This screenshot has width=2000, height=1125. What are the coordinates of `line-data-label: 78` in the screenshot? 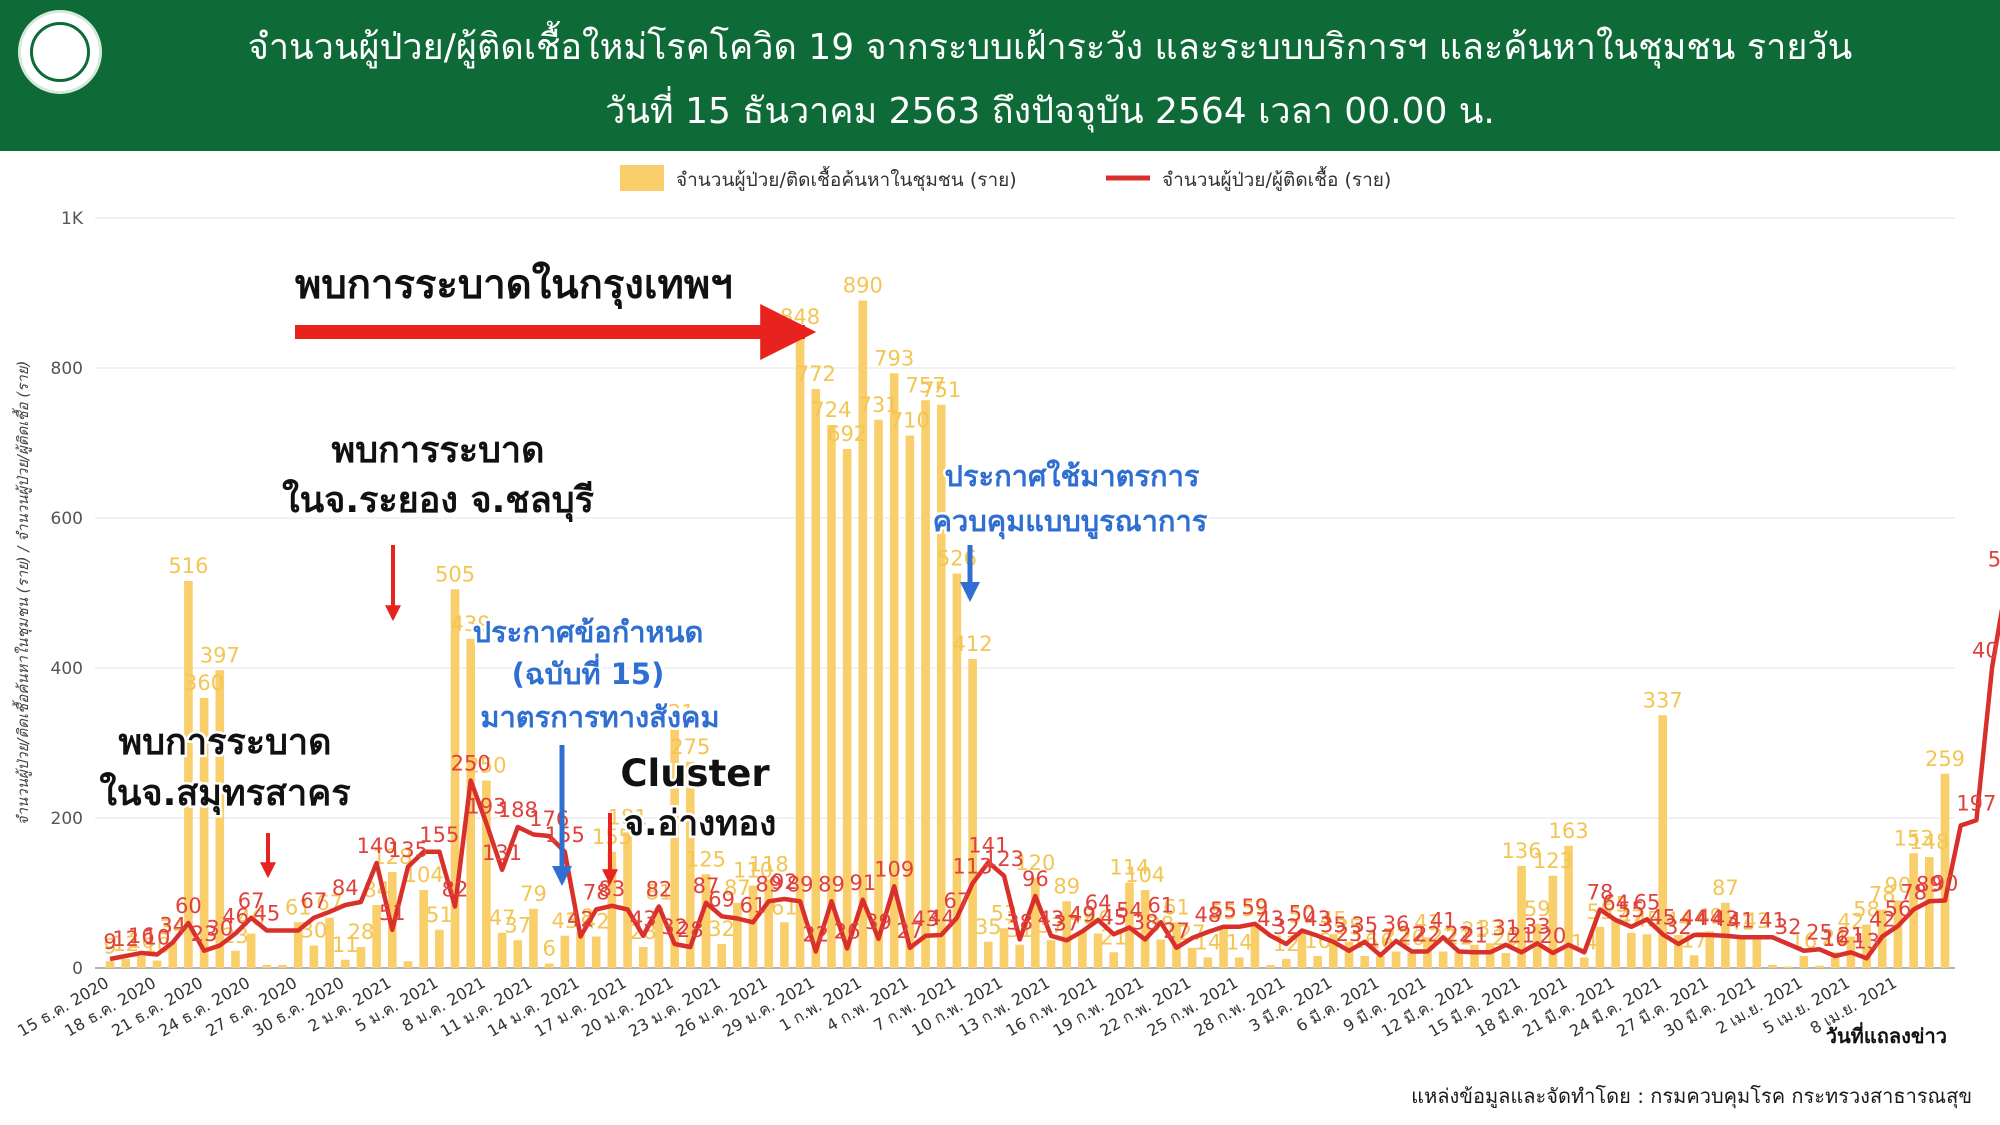 It's located at (1600, 893).